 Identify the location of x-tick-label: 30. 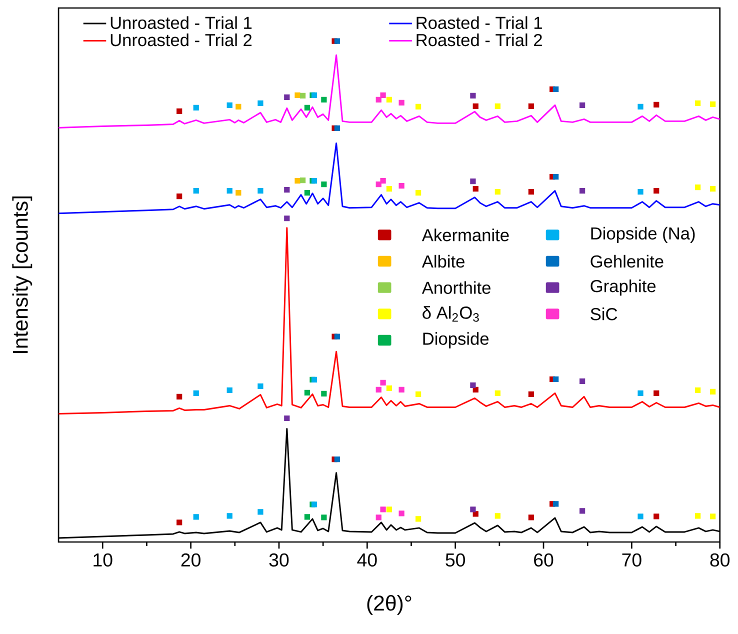
(279, 560).